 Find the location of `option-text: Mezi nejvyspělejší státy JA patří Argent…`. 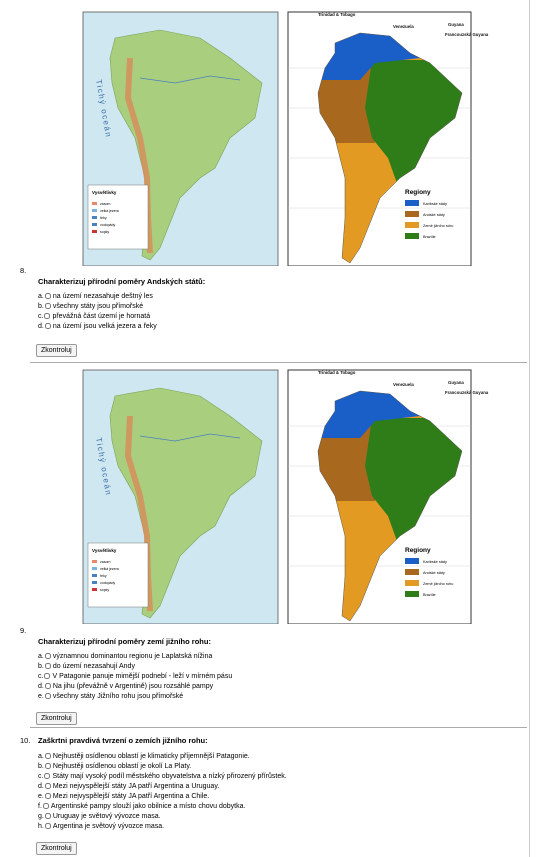

option-text: Mezi nejvyspělejší státy JA patří Argent… is located at coordinates (131, 796).